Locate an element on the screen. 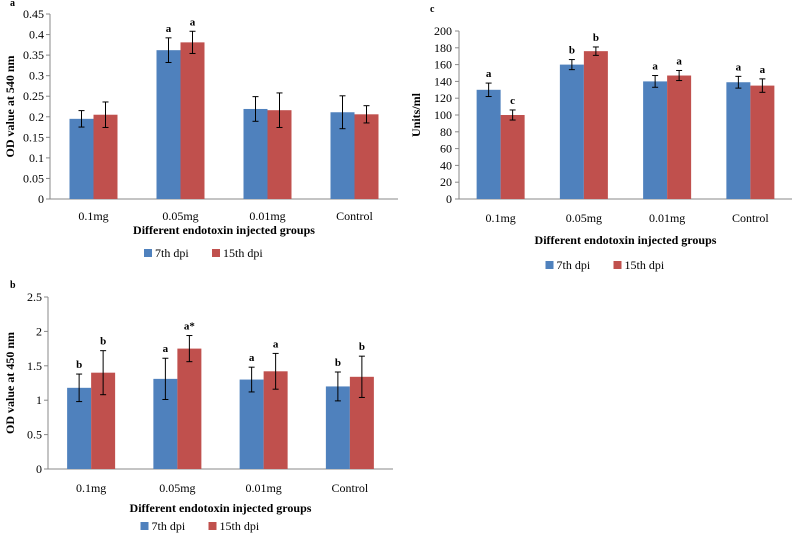 The image size is (796, 540). y-axis-title: OD value at 450 nm is located at coordinates (10, 383).